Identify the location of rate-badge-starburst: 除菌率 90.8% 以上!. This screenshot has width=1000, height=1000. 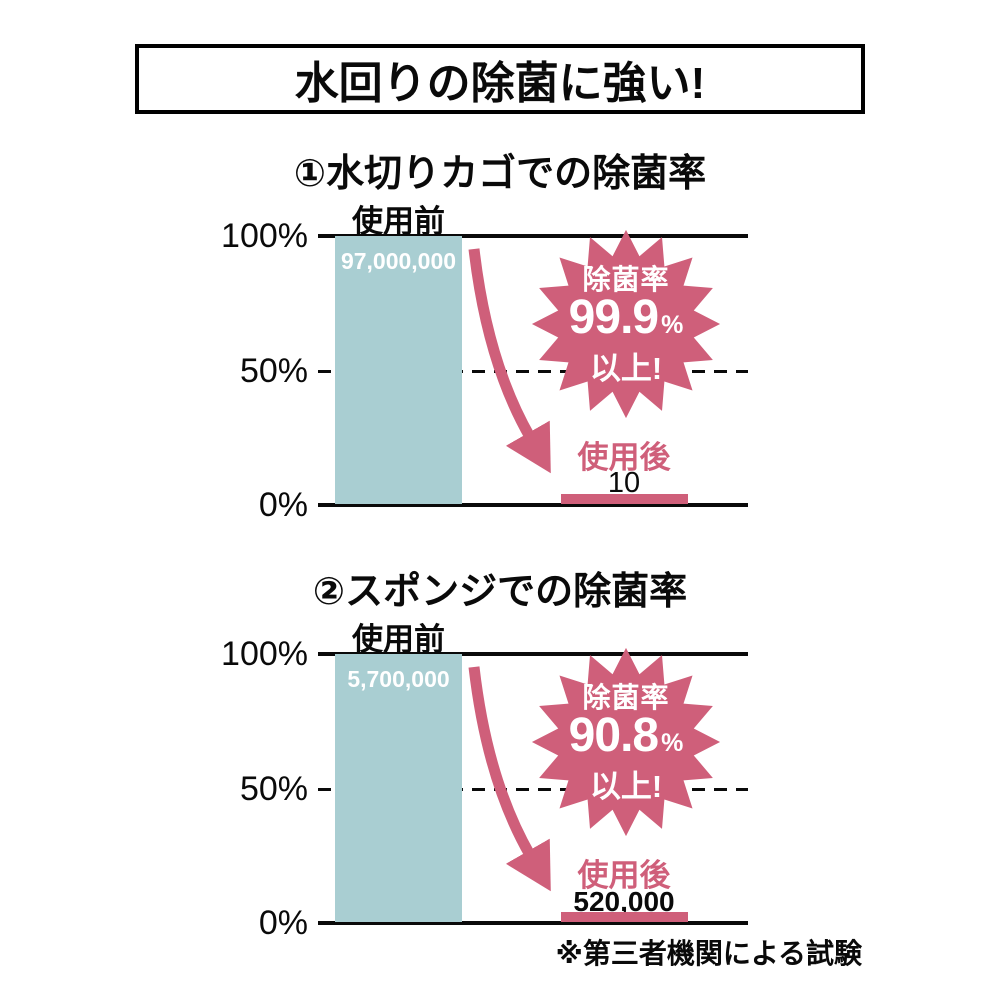
(626, 742).